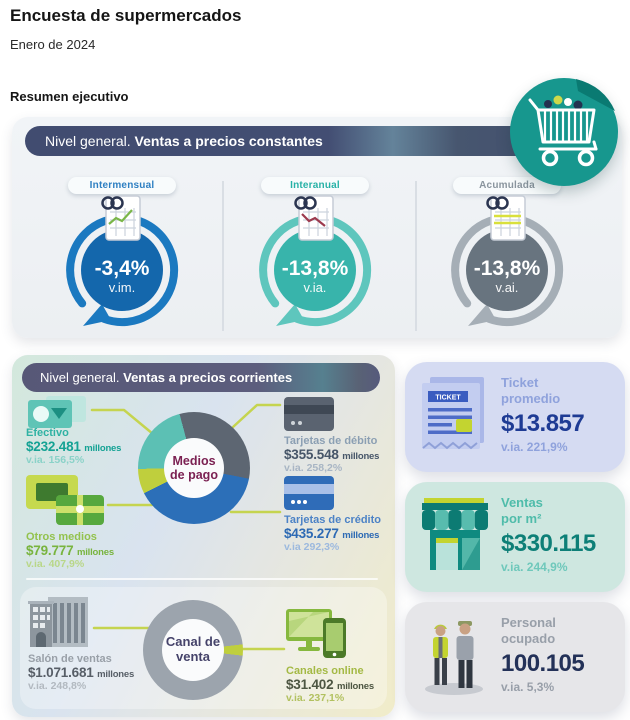 This screenshot has width=630, height=720. Describe the element at coordinates (313, 468) in the screenshot. I see `payment-variation: v.ia. 258,2%` at that location.